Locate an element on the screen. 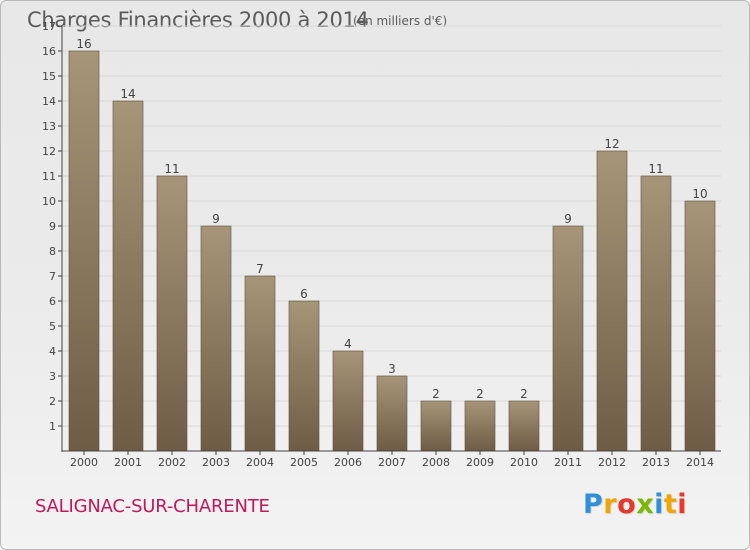  y-tick-label: 9 is located at coordinates (52, 226).